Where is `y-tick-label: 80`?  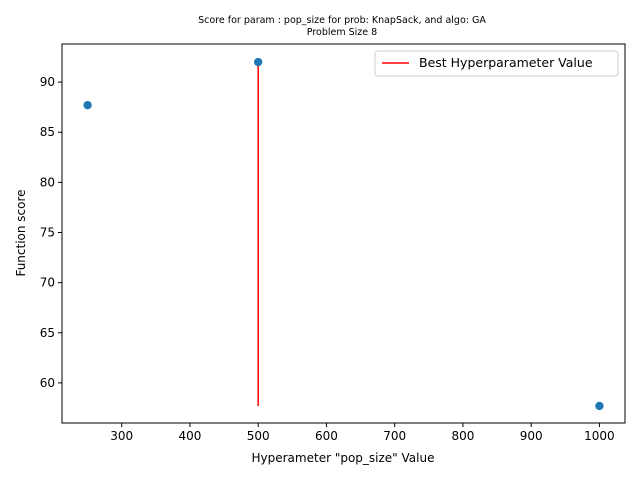 y-tick-label: 80 is located at coordinates (47, 182).